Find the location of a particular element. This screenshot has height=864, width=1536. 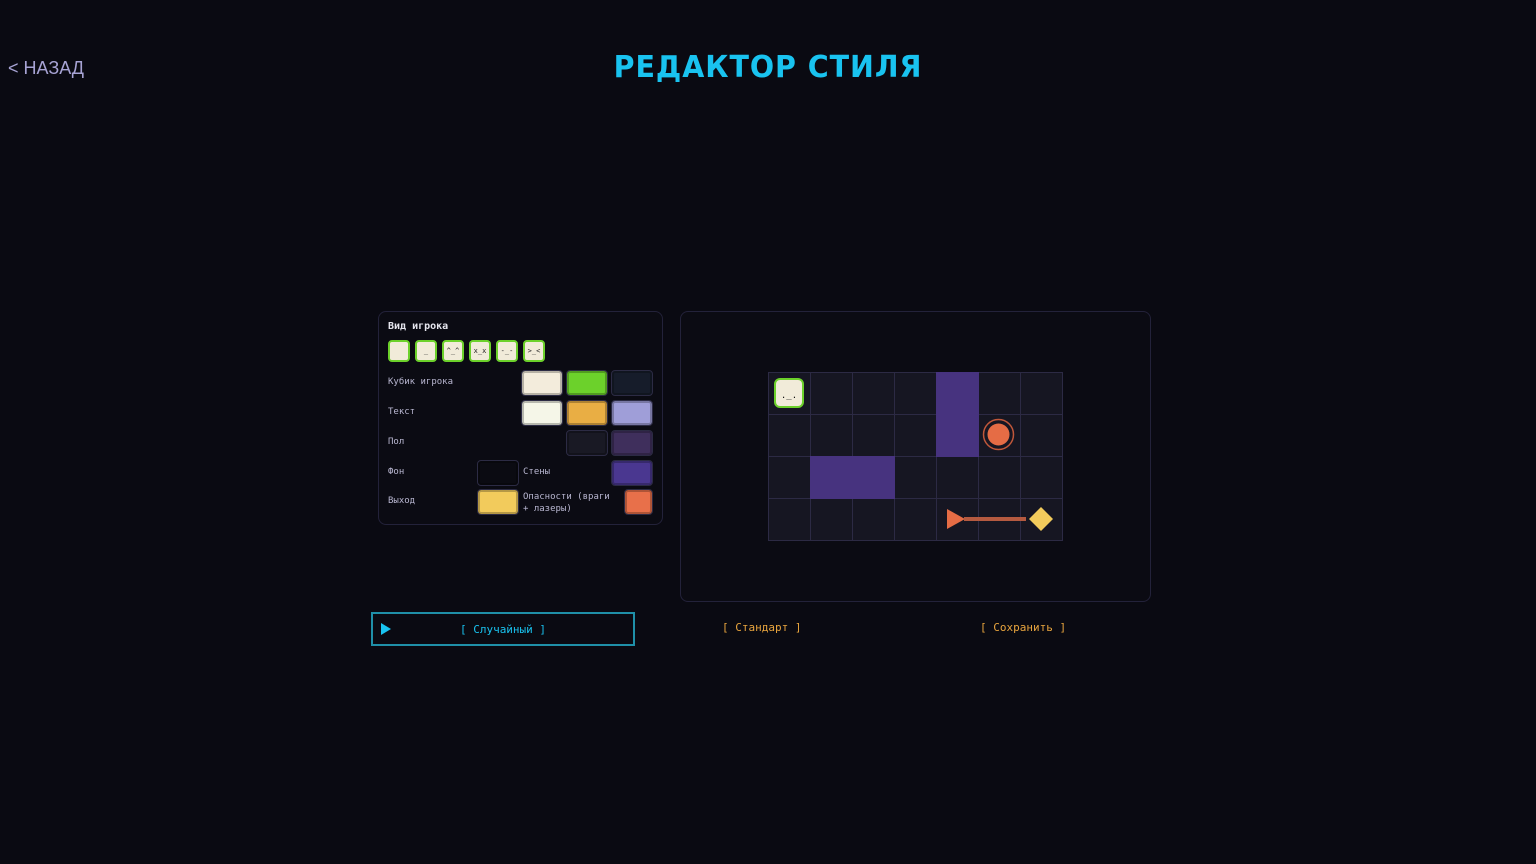

standard-button: [ Стандарт ] is located at coordinates (762, 627).